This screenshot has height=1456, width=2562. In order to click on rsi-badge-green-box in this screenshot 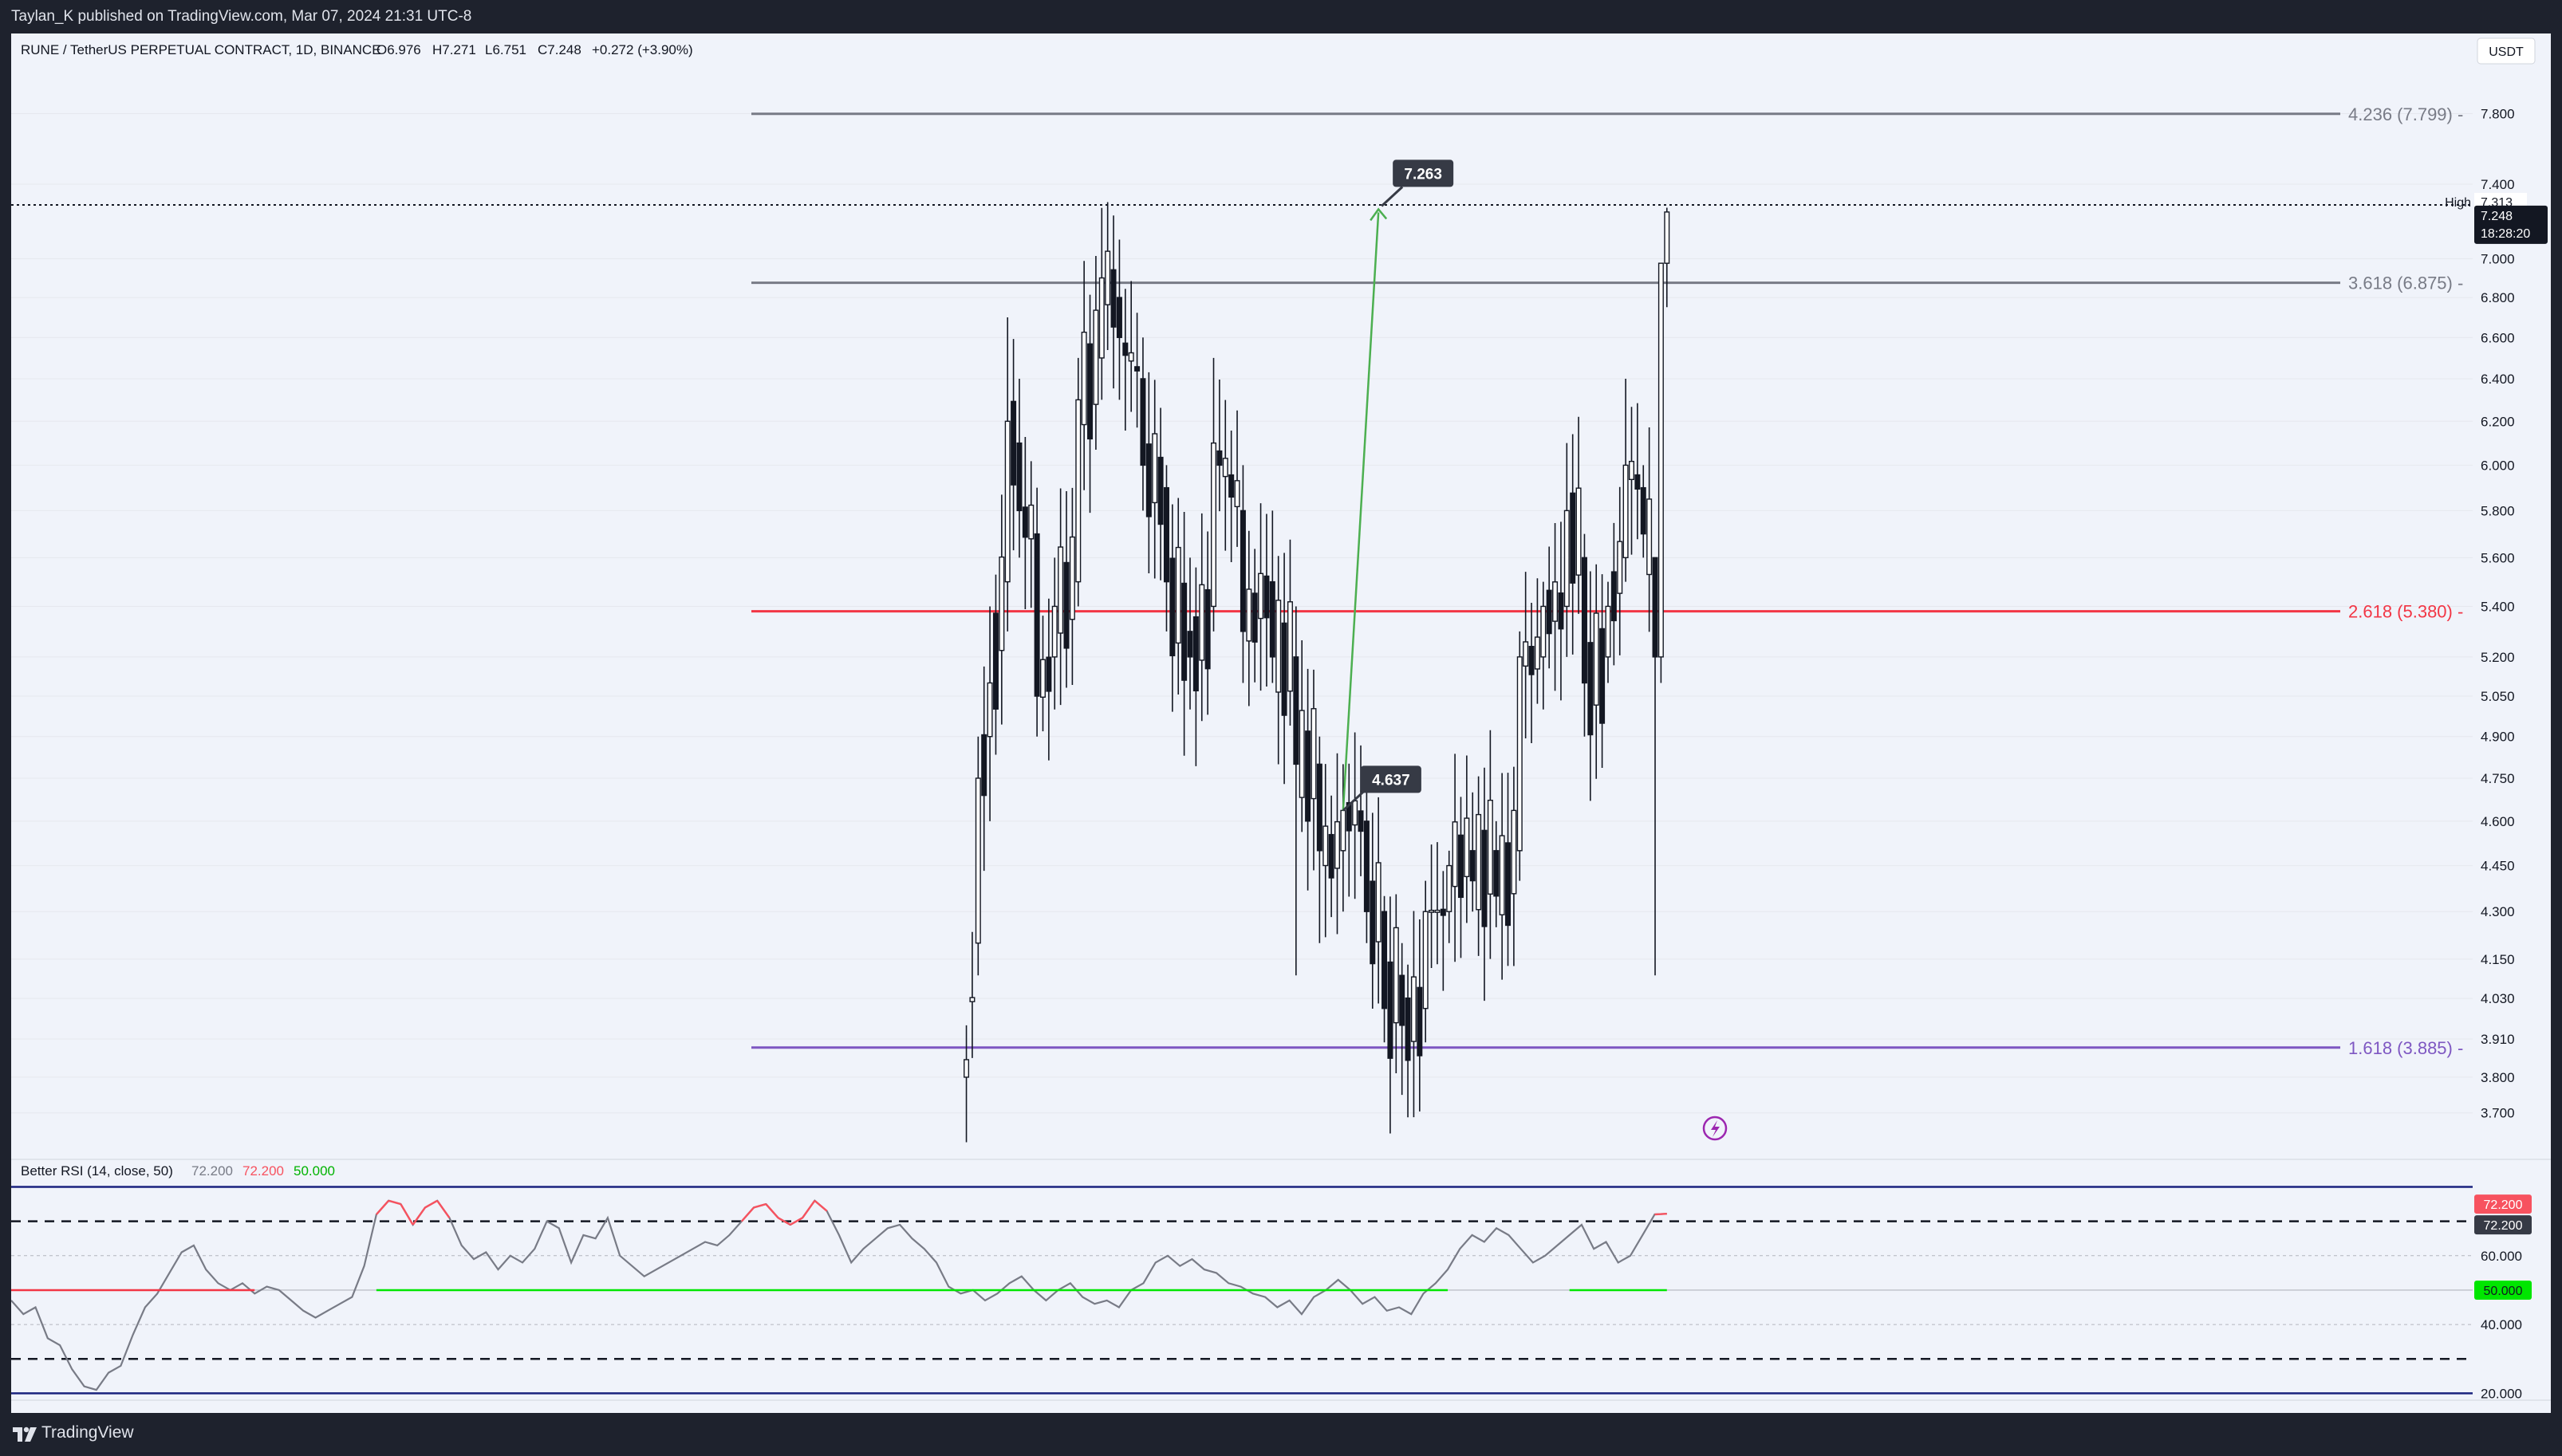, I will do `click(2503, 1290)`.